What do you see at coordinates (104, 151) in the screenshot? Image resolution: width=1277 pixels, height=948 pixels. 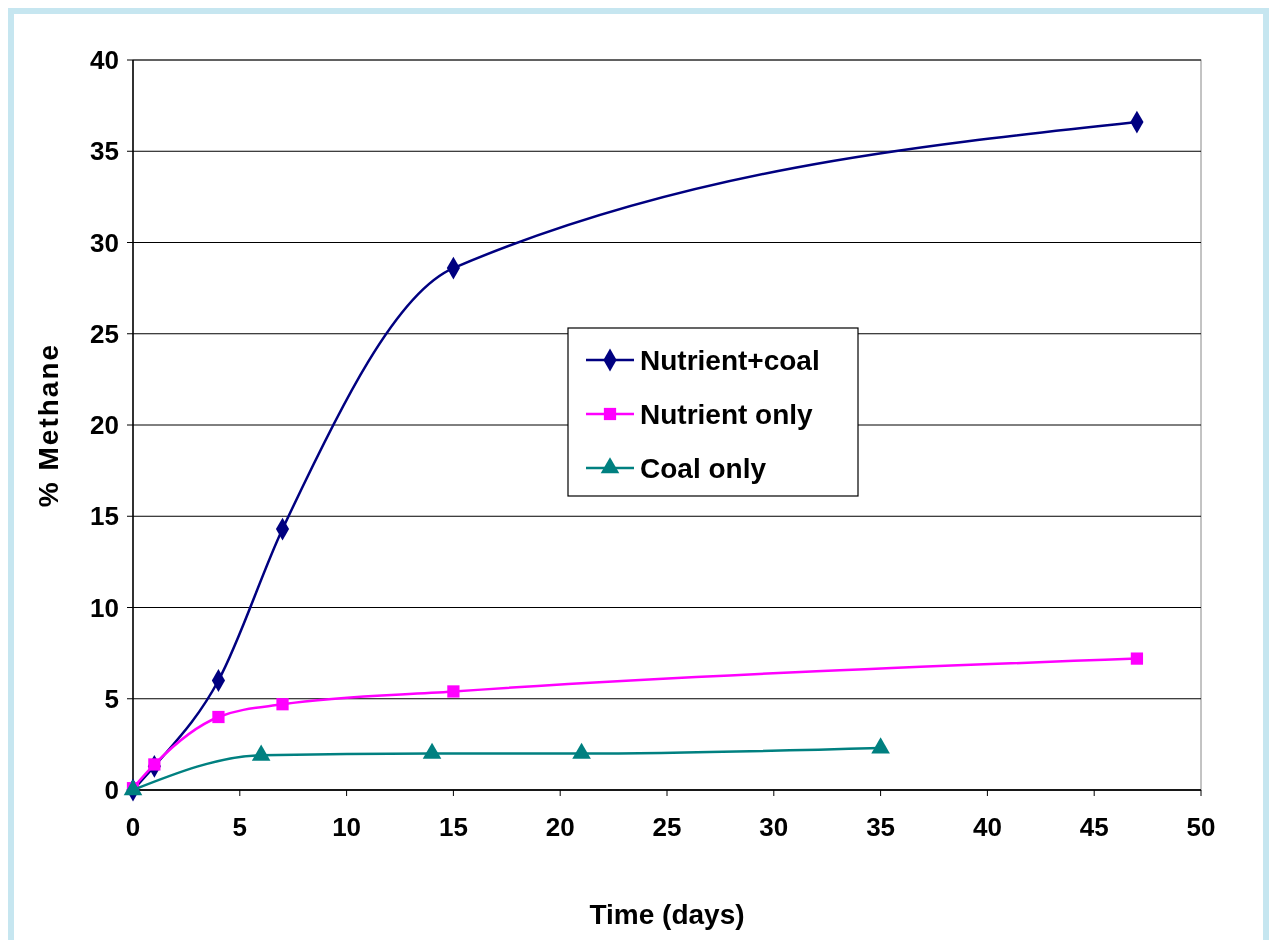 I see `y-tick-label: 35` at bounding box center [104, 151].